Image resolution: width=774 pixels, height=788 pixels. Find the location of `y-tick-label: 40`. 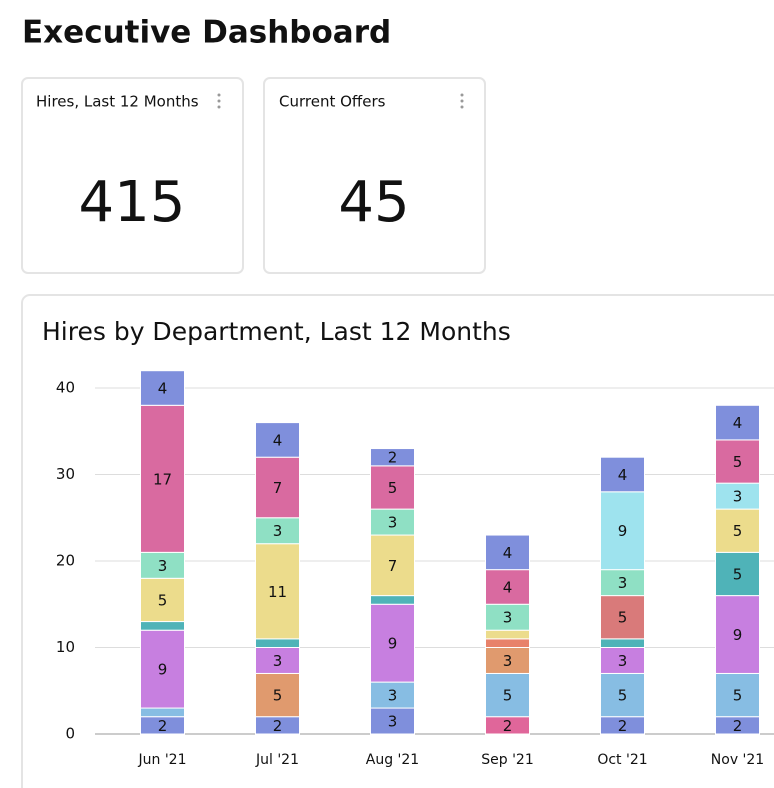

y-tick-label: 40 is located at coordinates (65, 388).